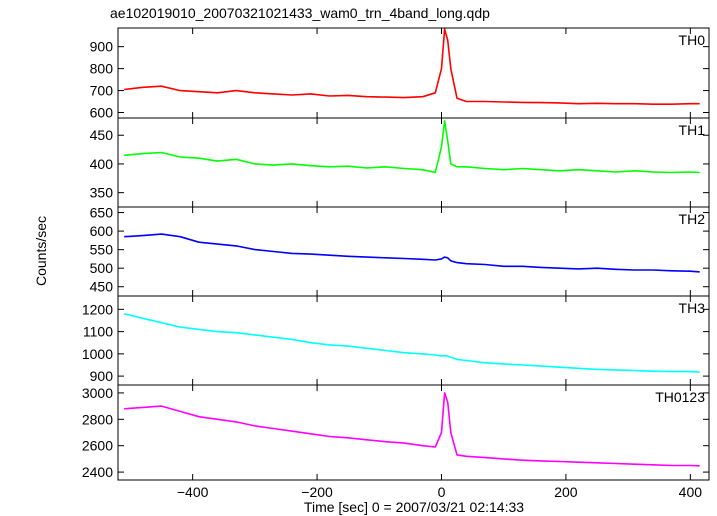 The height and width of the screenshot is (516, 717). What do you see at coordinates (97, 446) in the screenshot?
I see `y-tick-label: 2600` at bounding box center [97, 446].